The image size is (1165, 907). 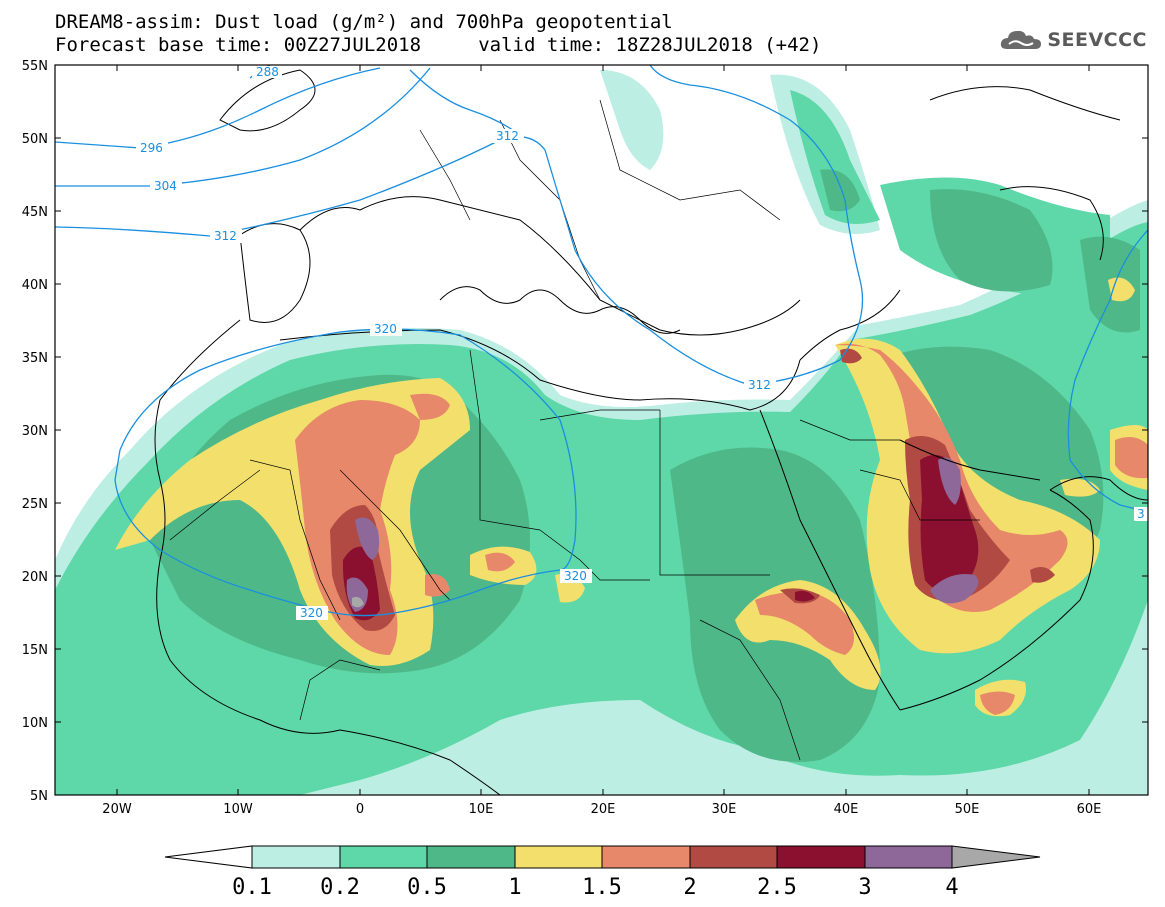 What do you see at coordinates (481, 809) in the screenshot?
I see `lon-tick-label: 10E` at bounding box center [481, 809].